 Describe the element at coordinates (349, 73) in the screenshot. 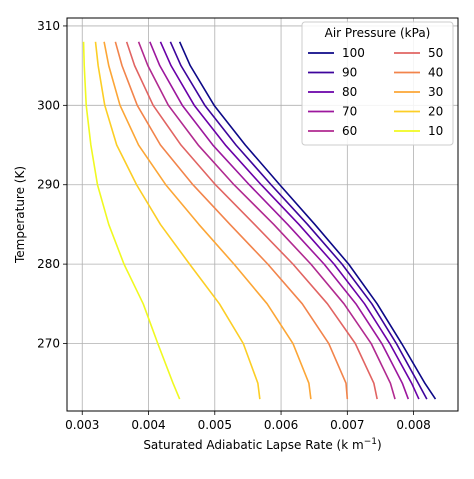

I see `legend-label-90: 90` at that location.